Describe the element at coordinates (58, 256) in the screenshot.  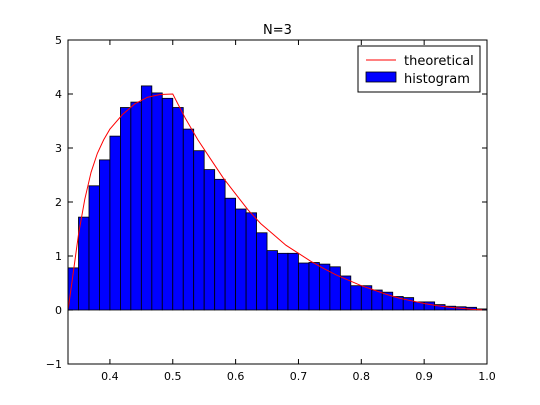
I see `y-tick-label: 1` at that location.